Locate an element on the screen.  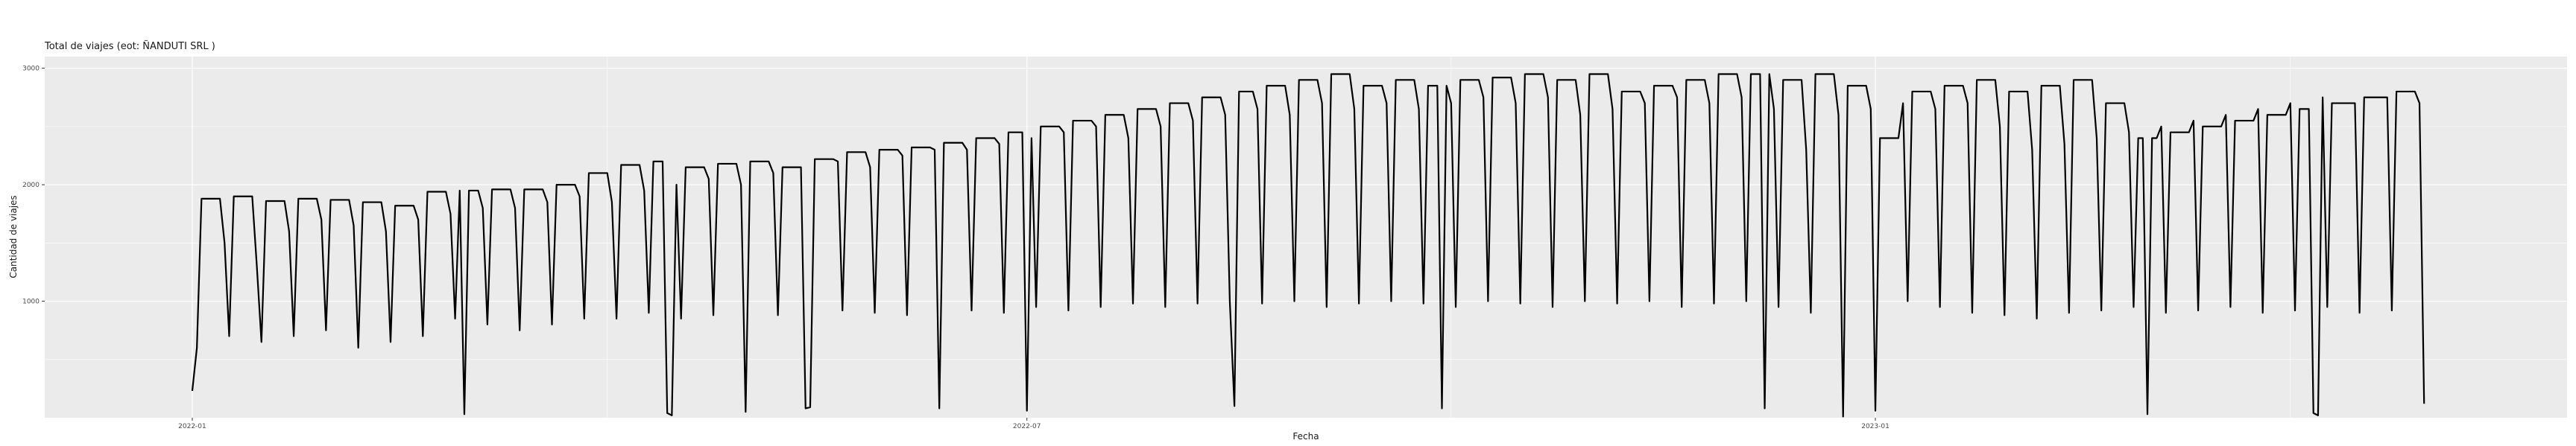
x-tick-label: 2022-07 is located at coordinates (1027, 426).